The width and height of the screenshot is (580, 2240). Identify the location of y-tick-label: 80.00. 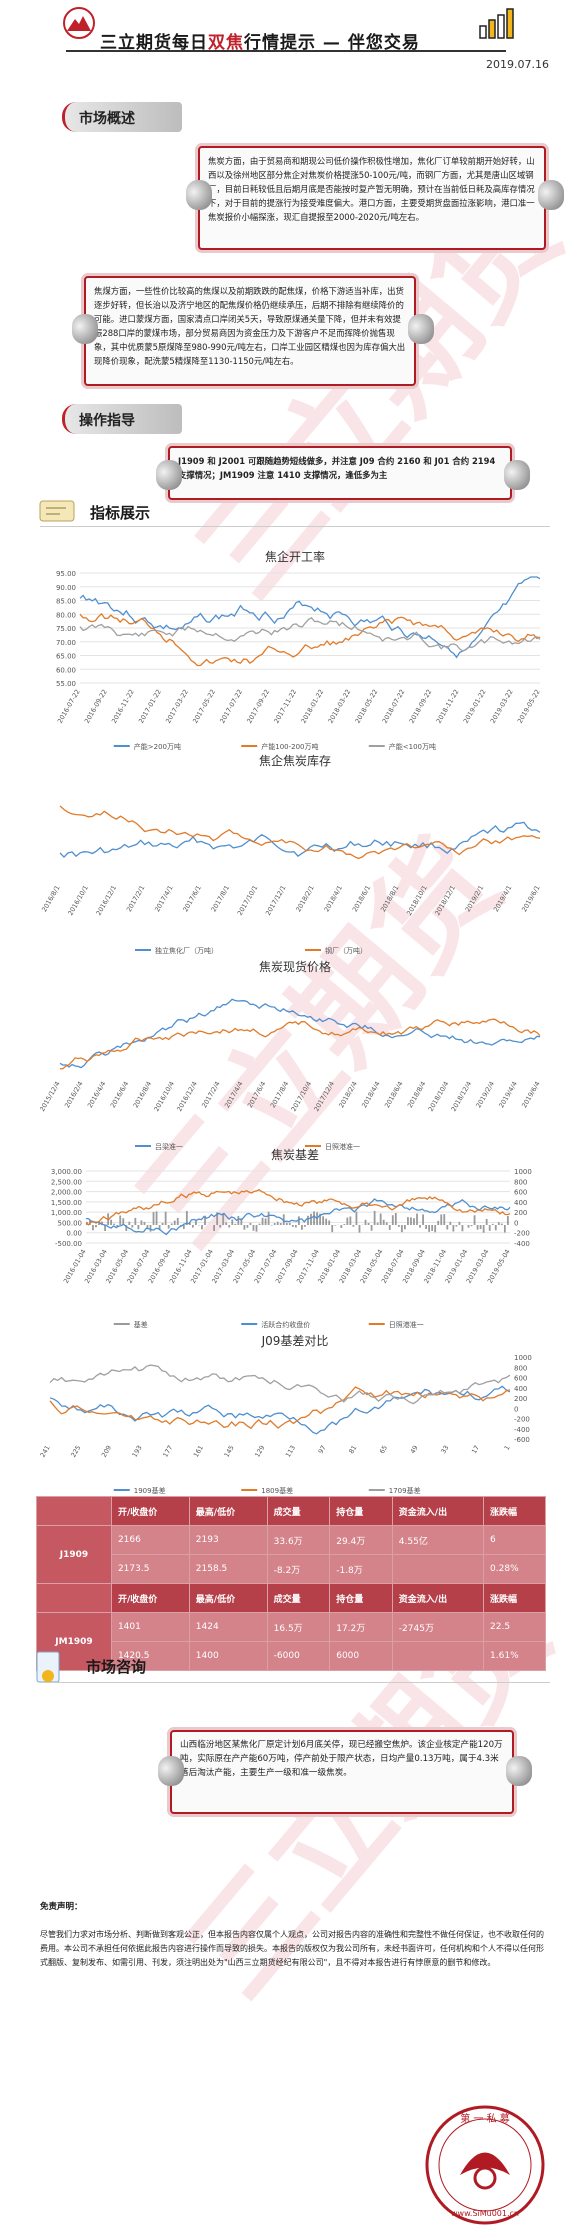
(66, 615).